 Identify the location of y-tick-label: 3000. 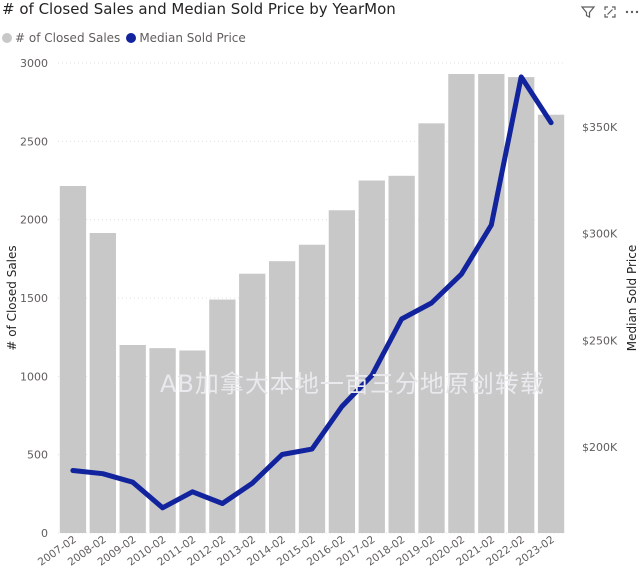
(34, 63).